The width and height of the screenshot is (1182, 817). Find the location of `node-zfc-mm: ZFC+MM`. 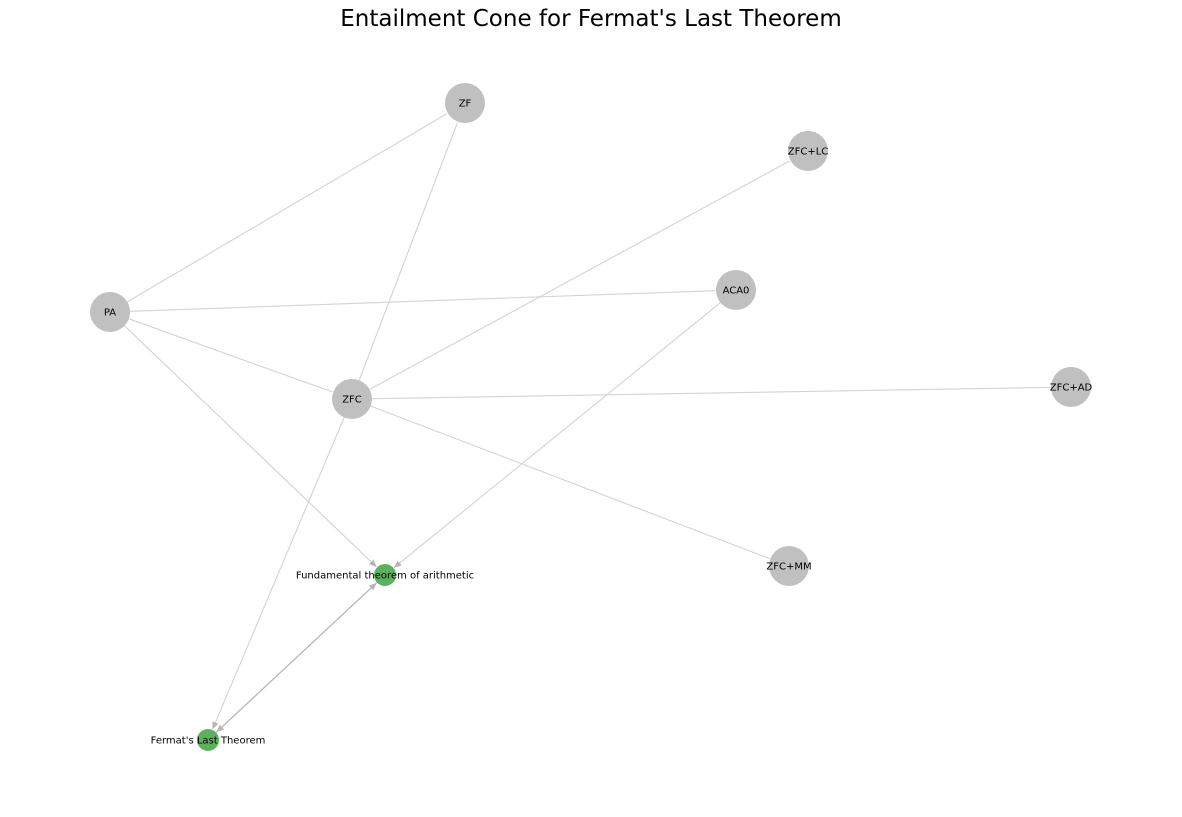

node-zfc-mm: ZFC+MM is located at coordinates (789, 566).